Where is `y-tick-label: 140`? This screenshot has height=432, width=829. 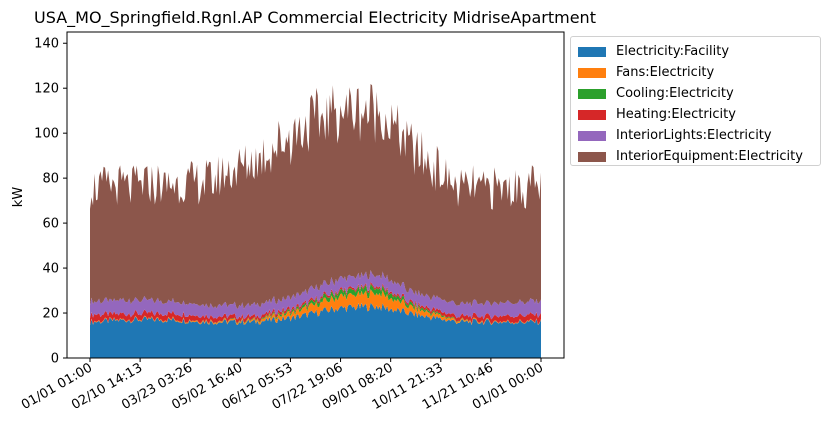 y-tick-label: 140 is located at coordinates (46, 44).